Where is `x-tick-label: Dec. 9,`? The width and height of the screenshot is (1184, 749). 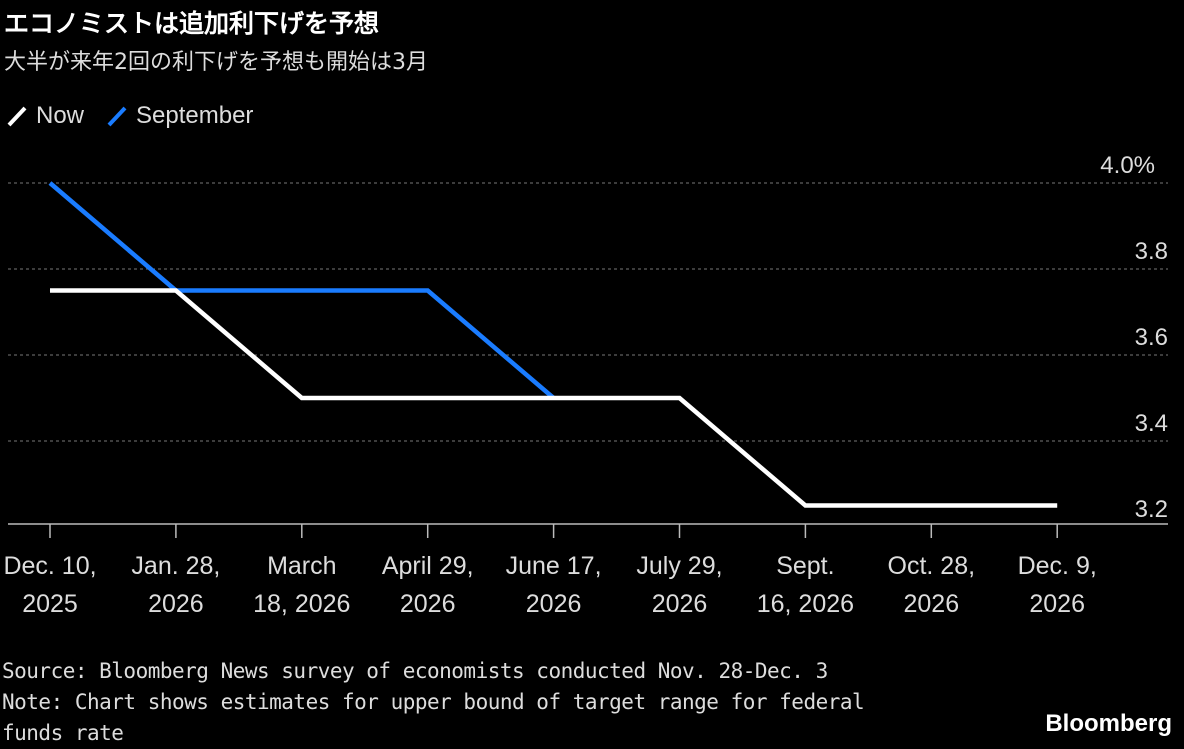 x-tick-label: Dec. 9, is located at coordinates (1057, 566).